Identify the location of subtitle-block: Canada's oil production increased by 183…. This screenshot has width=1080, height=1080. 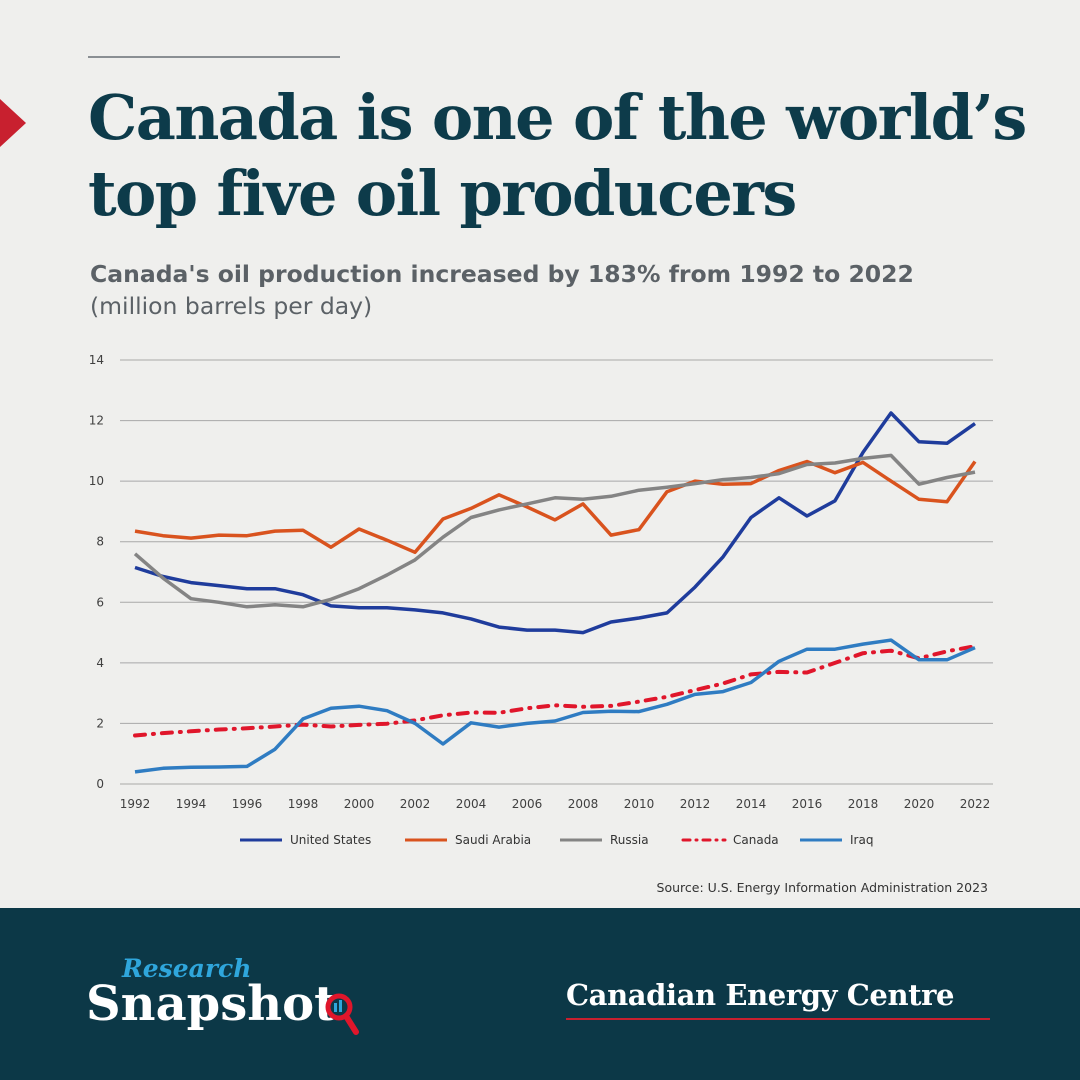
(570, 290).